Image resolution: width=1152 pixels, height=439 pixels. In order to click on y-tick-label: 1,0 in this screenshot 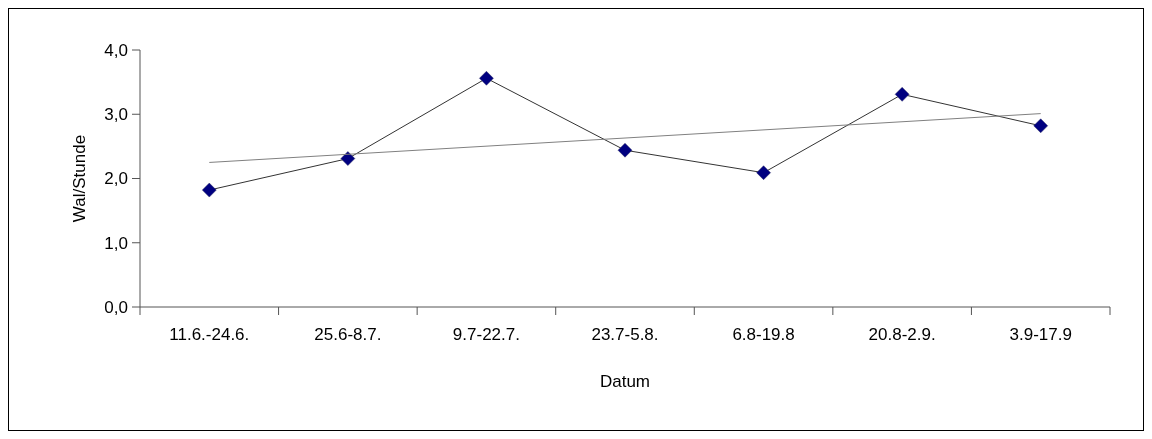, I will do `click(116, 243)`.